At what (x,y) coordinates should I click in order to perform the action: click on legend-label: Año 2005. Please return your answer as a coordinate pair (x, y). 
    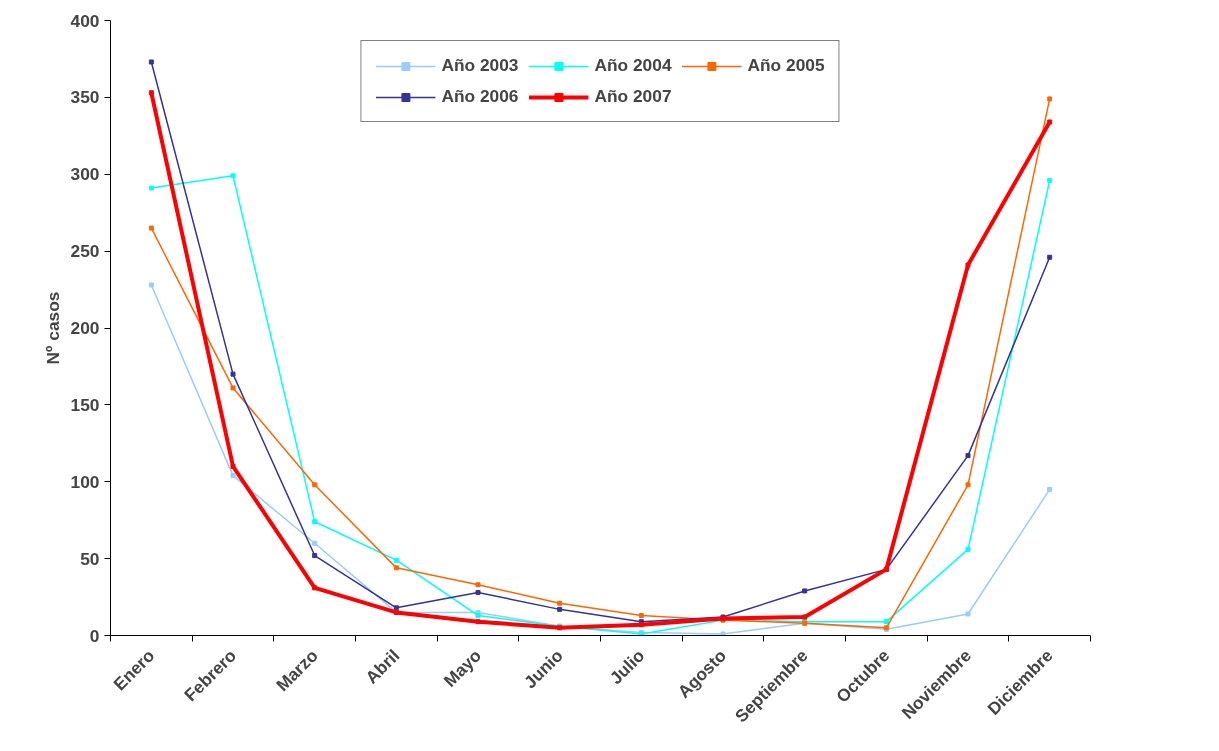
    Looking at the image, I should click on (786, 65).